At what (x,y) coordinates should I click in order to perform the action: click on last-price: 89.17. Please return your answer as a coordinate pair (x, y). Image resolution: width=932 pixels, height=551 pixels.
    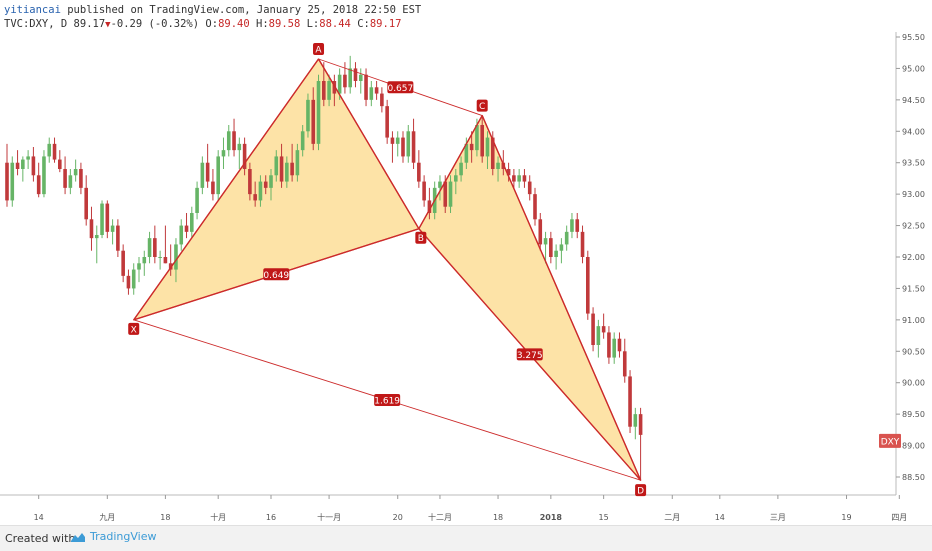
    Looking at the image, I should click on (89, 24).